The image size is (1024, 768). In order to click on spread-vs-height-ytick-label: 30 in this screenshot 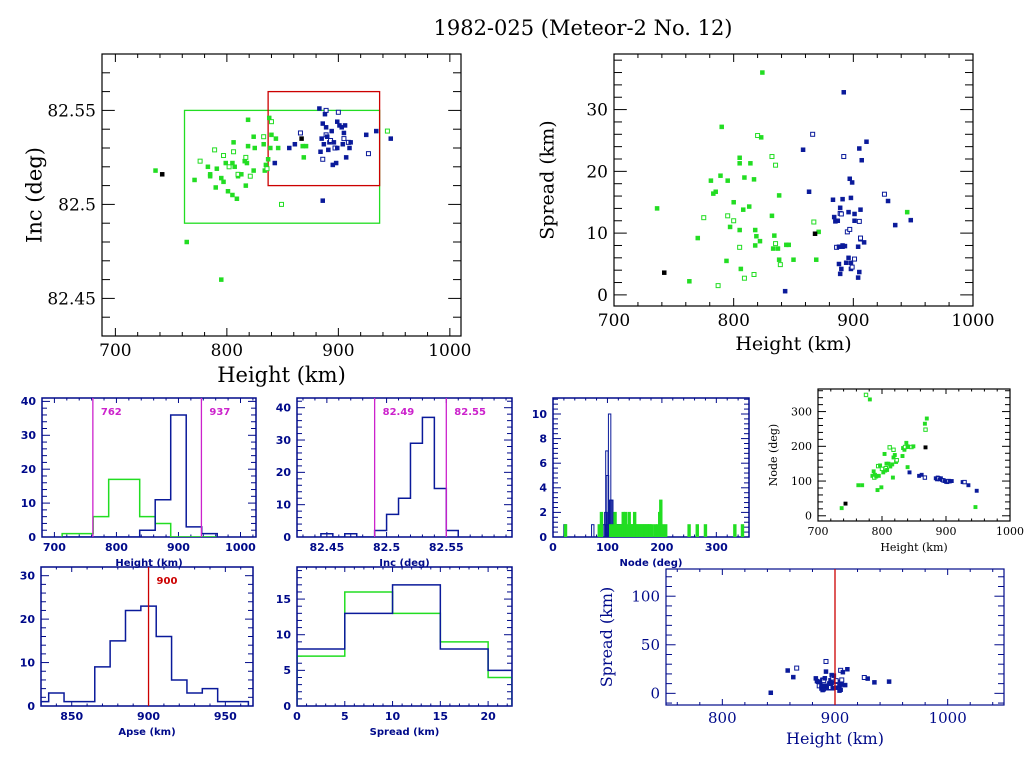, I will do `click(597, 111)`.